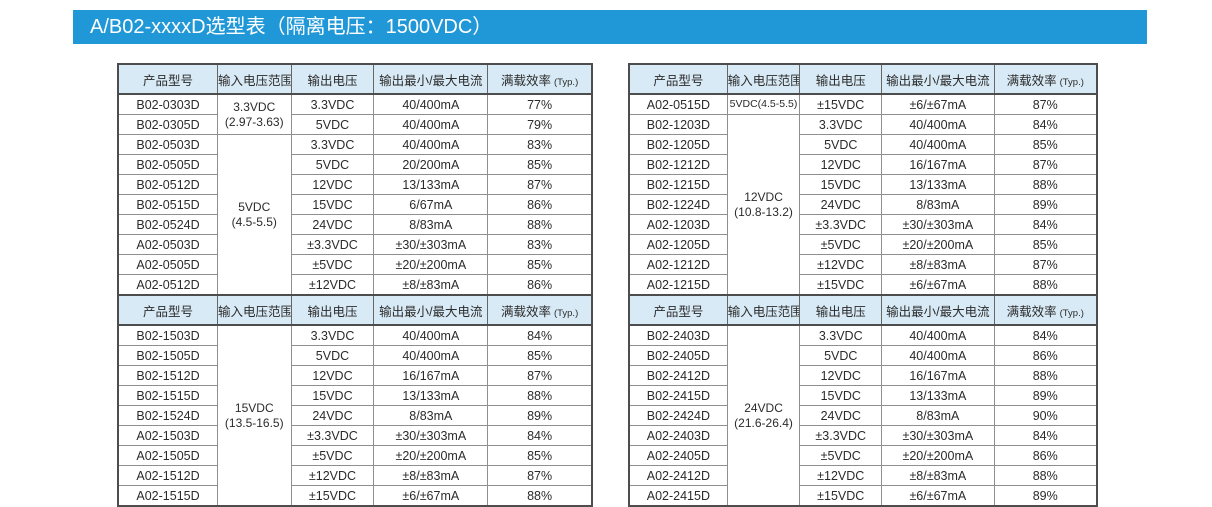  What do you see at coordinates (168, 285) in the screenshot?
I see `model-cell: A02-0512D` at bounding box center [168, 285].